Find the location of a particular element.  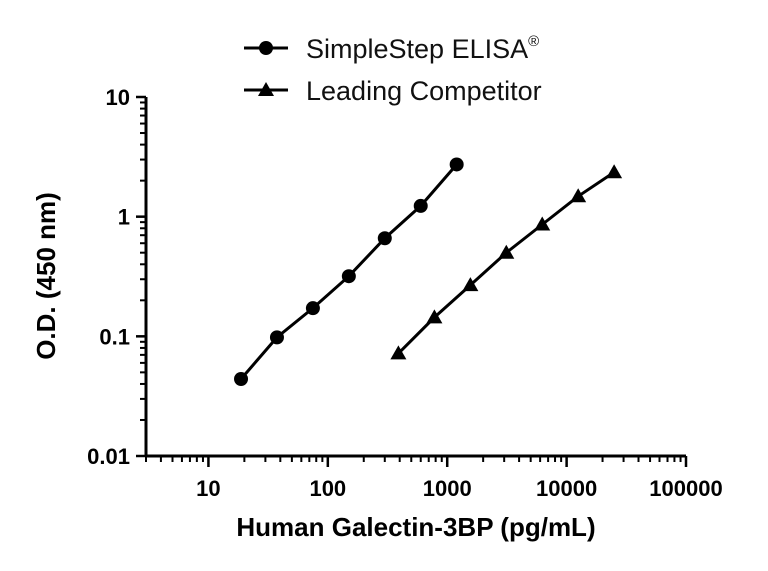

x-tick-label: 1000 is located at coordinates (447, 488).